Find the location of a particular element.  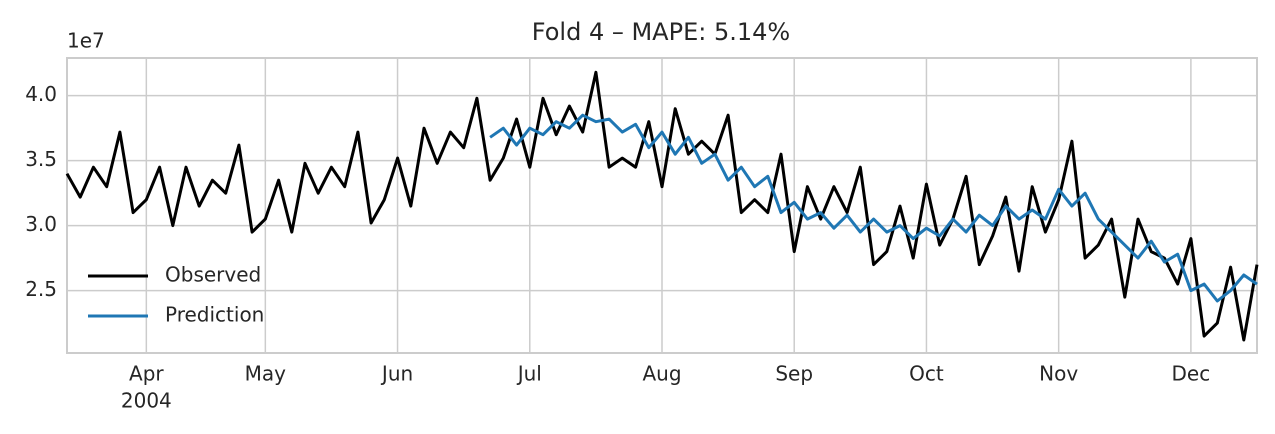

legend-label: Prediction is located at coordinates (214, 315).